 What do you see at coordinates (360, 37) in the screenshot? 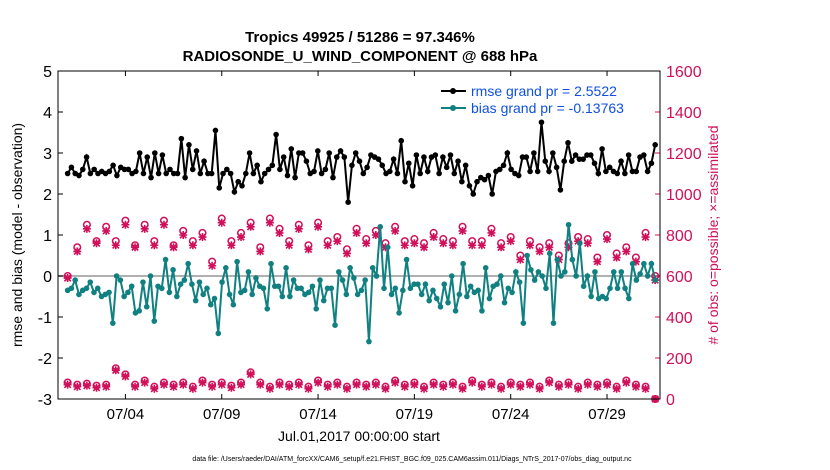
I see `chart-title-line1: Tropics 49925 / 51286 = 97.346%` at bounding box center [360, 37].